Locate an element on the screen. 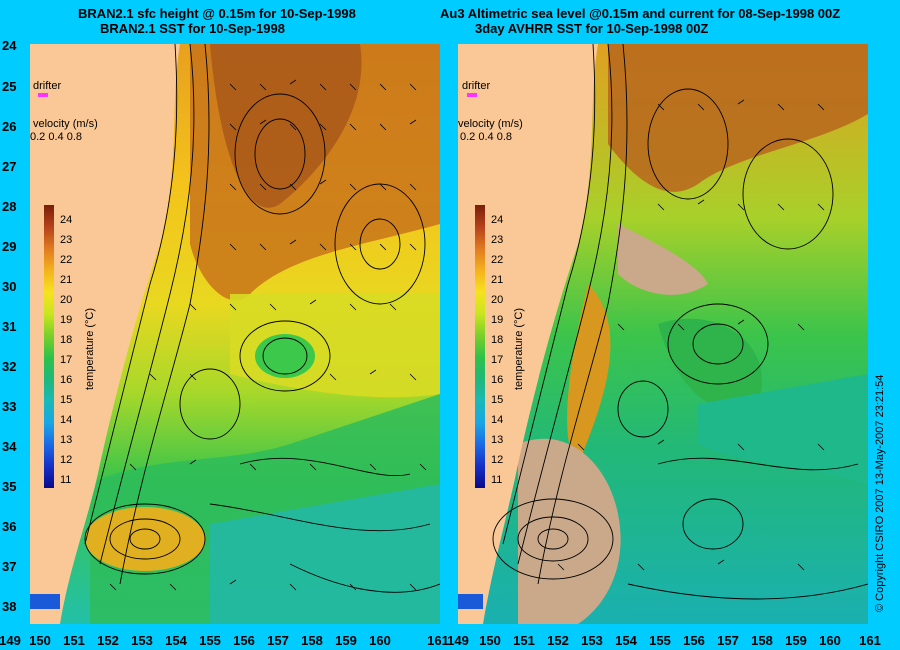  y-tick-26: 26 is located at coordinates (9, 126).